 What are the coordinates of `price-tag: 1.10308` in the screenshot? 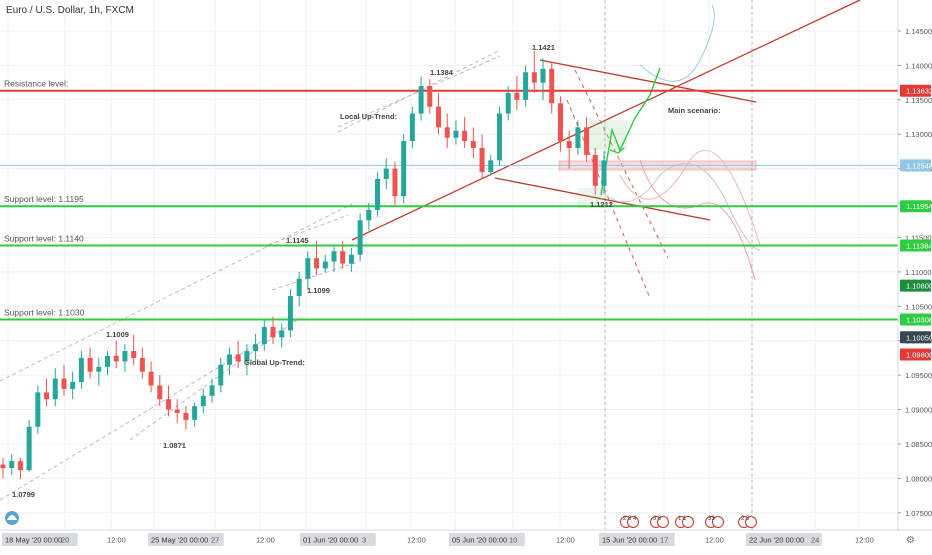 It's located at (916, 319).